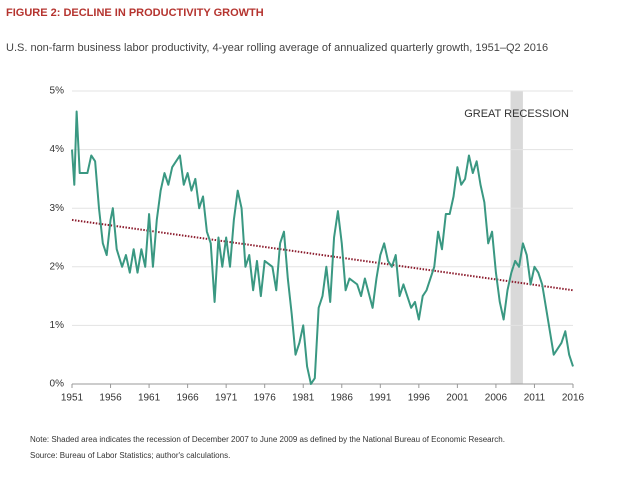  Describe the element at coordinates (457, 398) in the screenshot. I see `x-tick-label: 2001` at that location.